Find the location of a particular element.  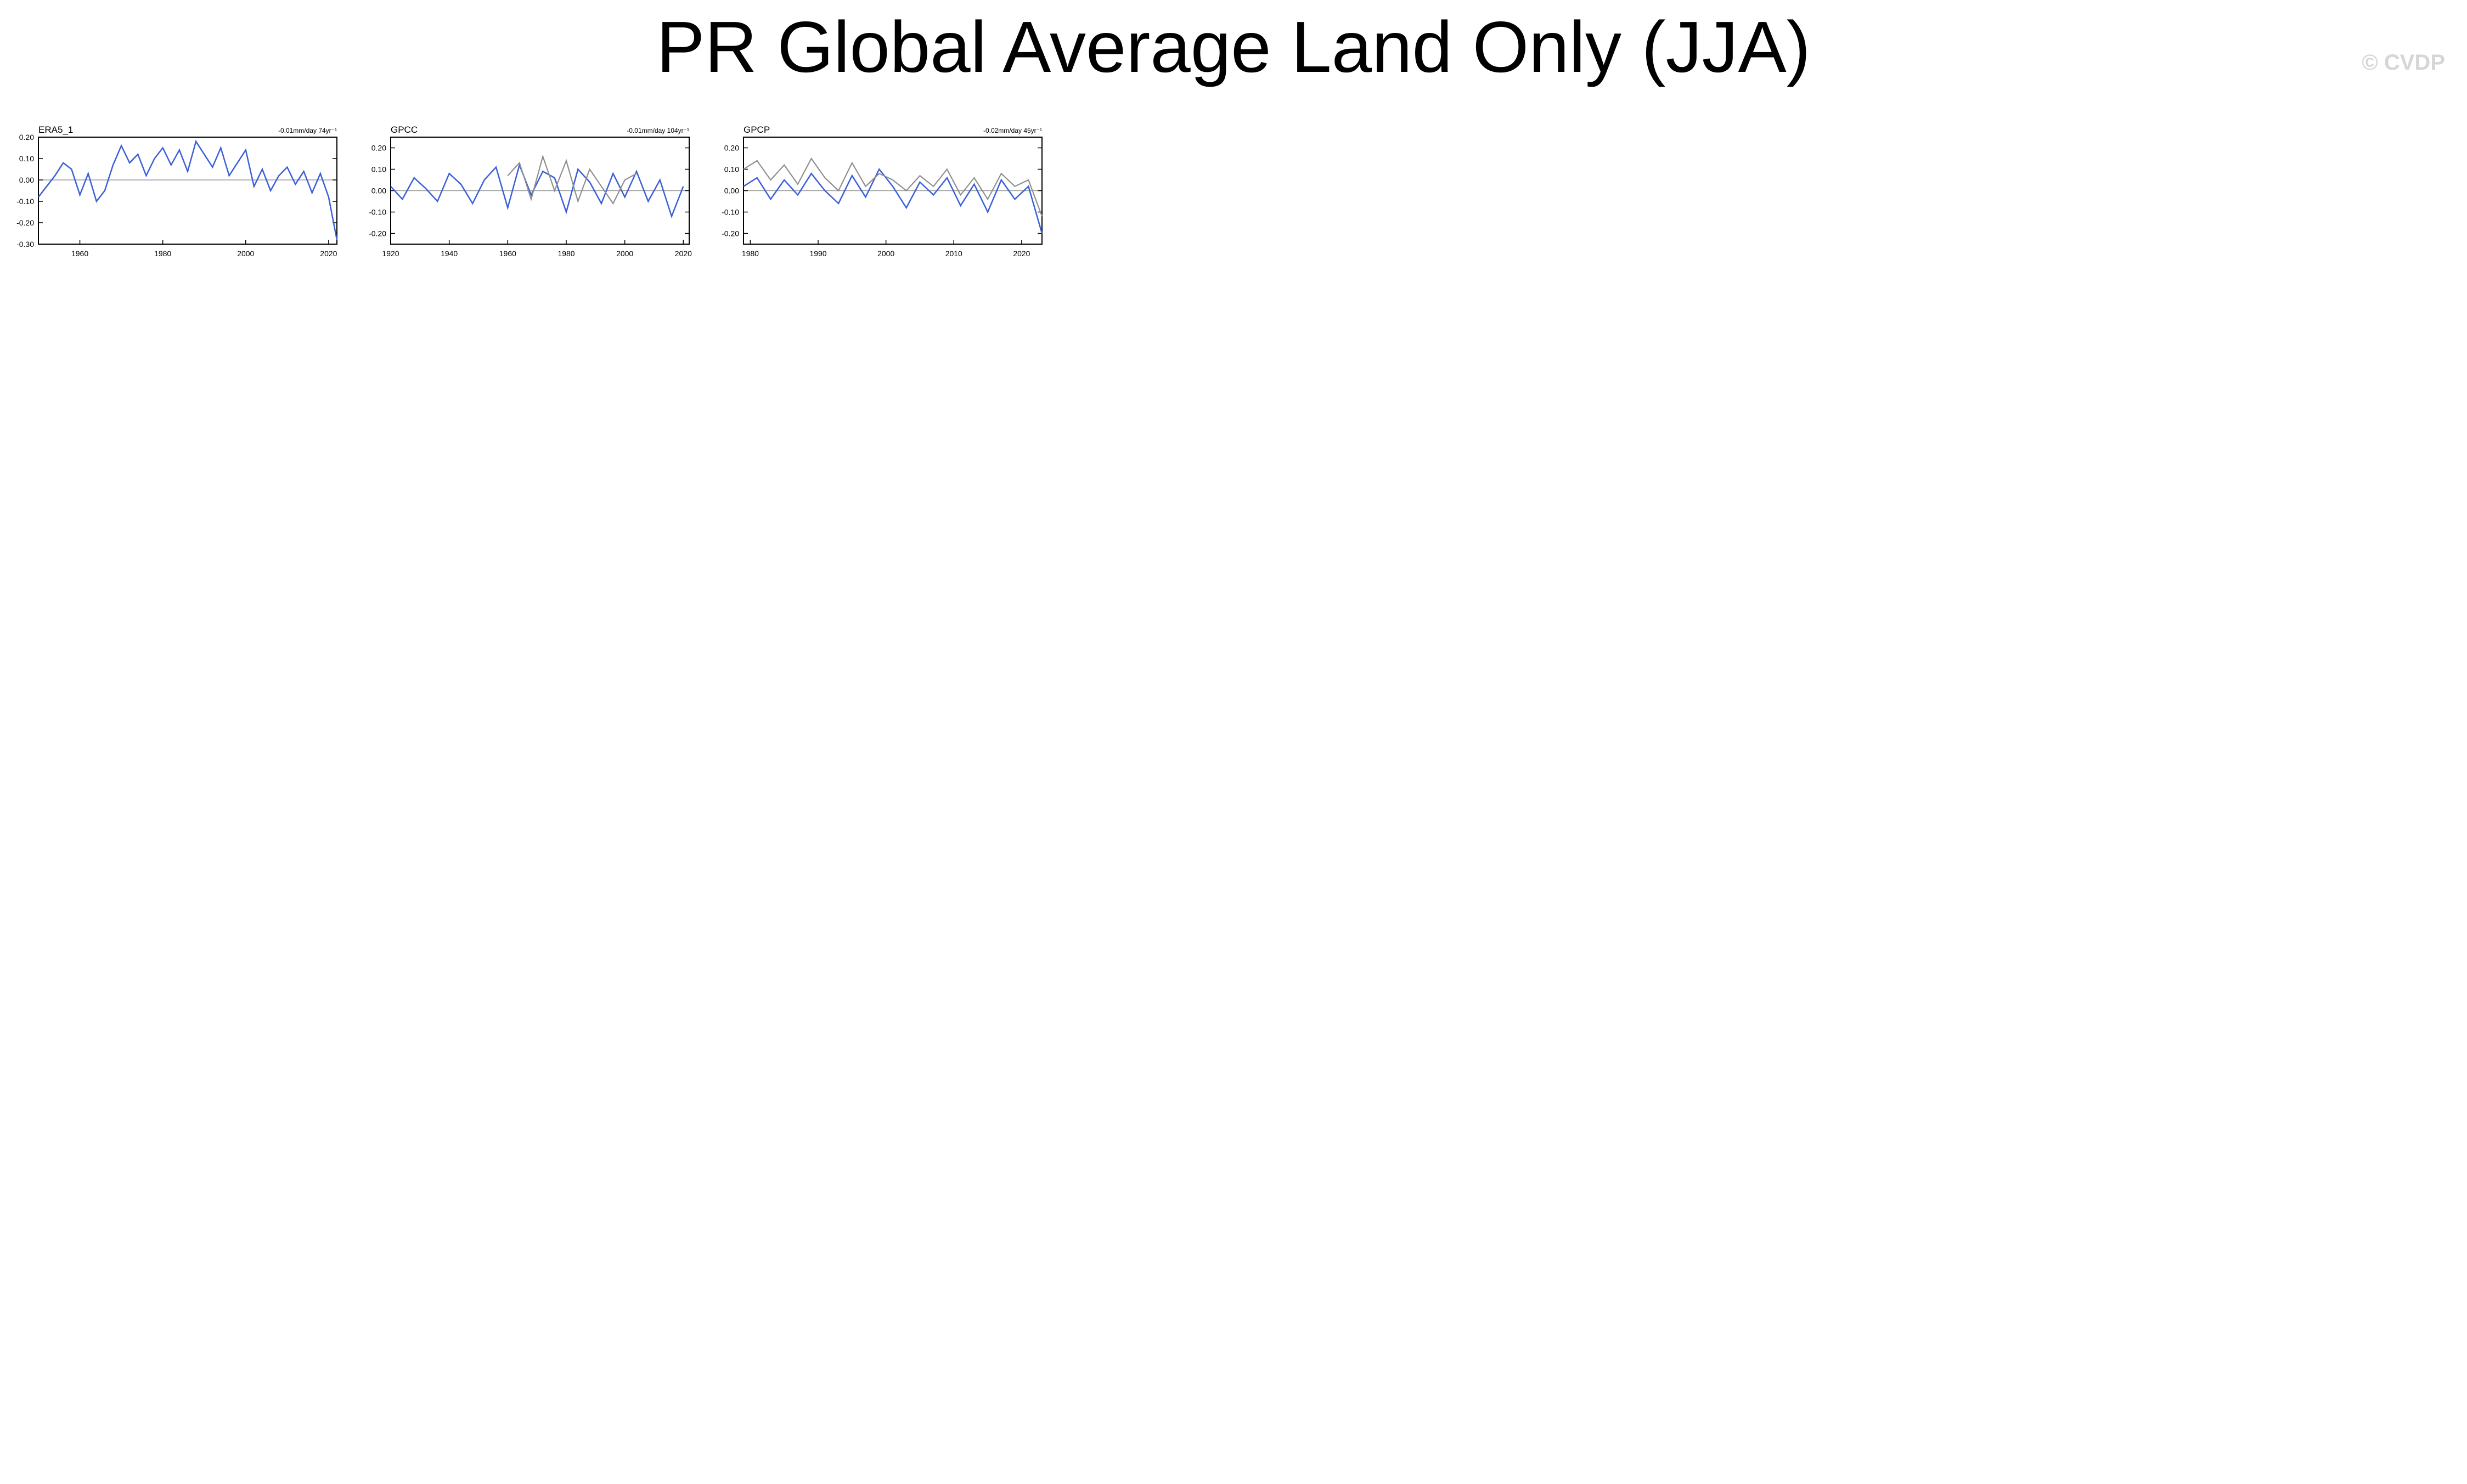

page-title: PR Global Average Land Only (JJA) is located at coordinates (1233, 47).